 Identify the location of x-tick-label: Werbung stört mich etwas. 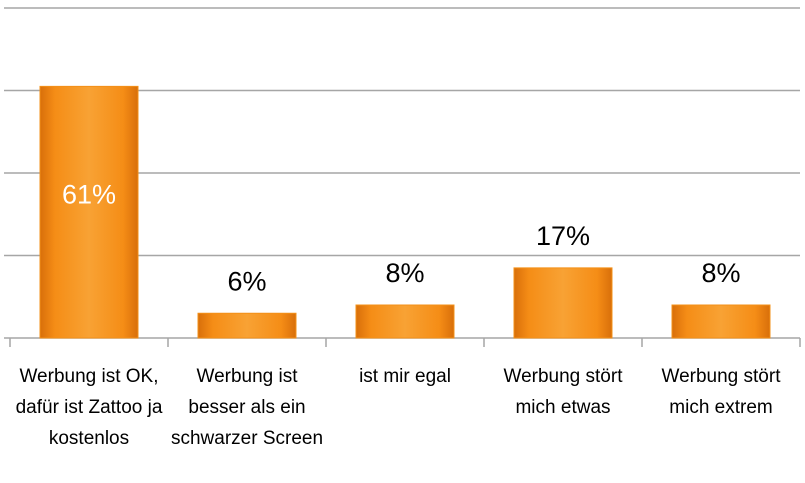
(563, 392).